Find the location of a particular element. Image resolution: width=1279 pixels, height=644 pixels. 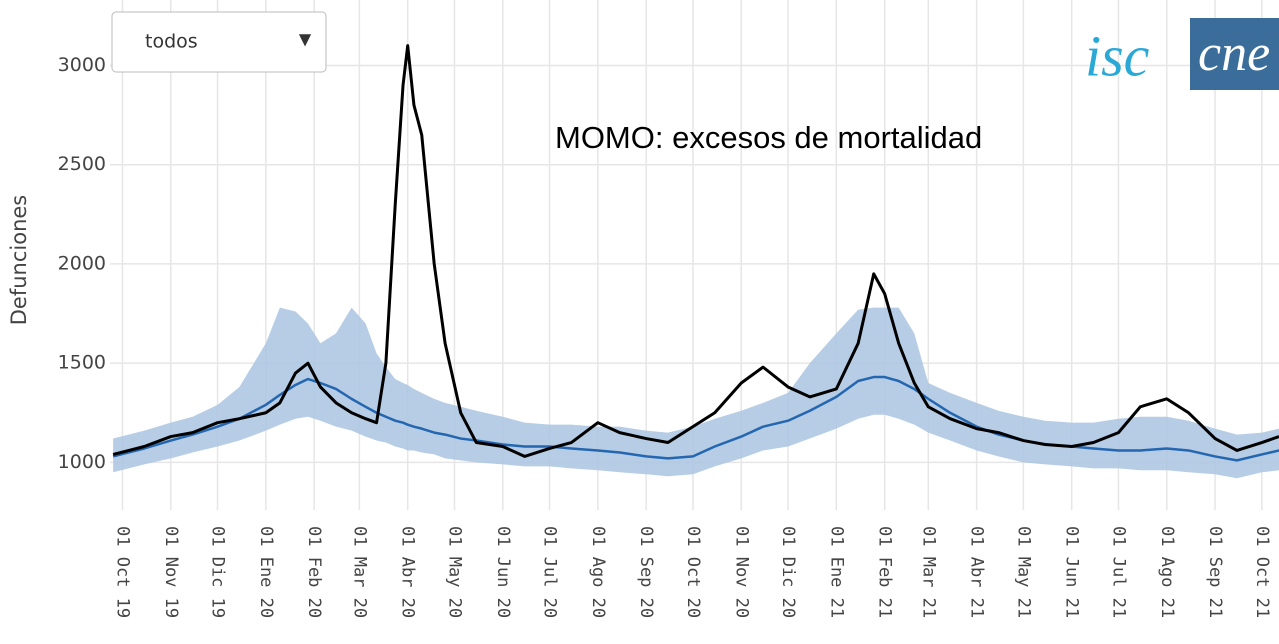

dropdown: todos ▼ is located at coordinates (219, 42).